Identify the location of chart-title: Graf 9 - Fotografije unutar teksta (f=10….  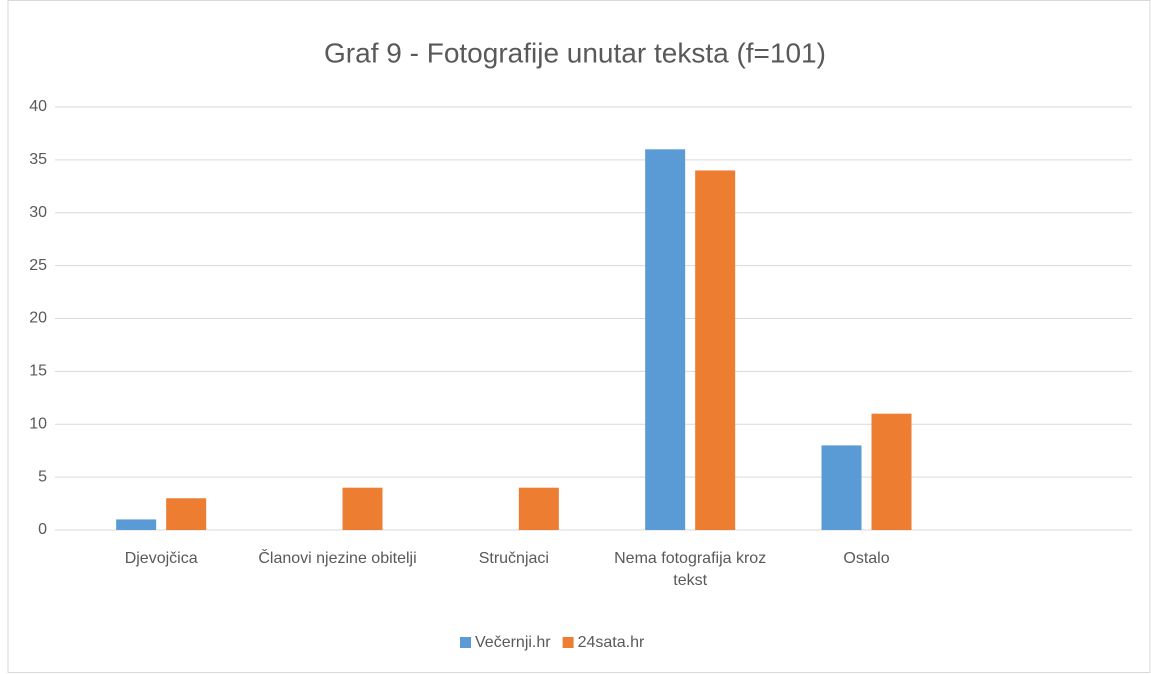
(575, 52).